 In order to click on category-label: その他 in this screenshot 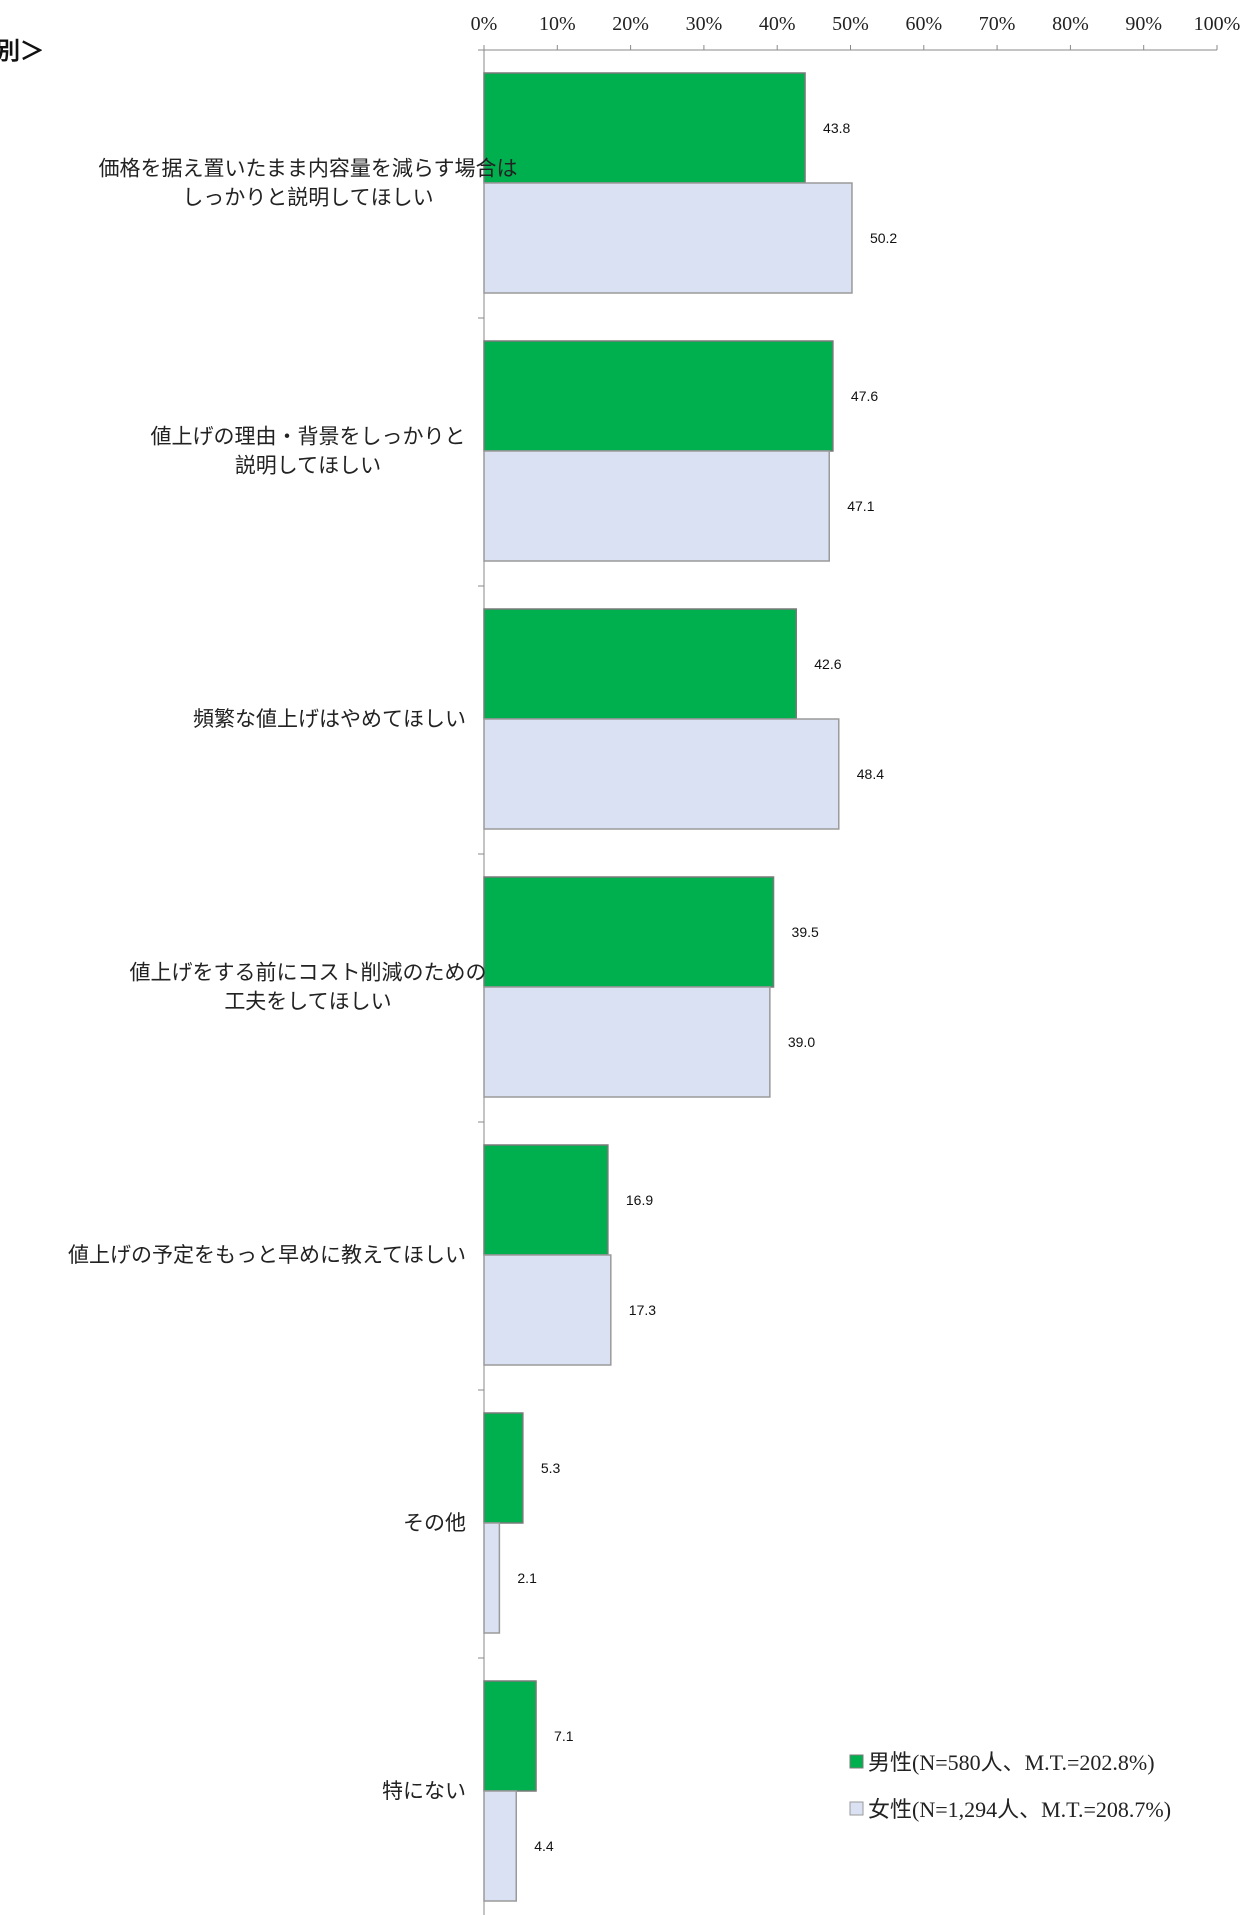, I will do `click(434, 1523)`.